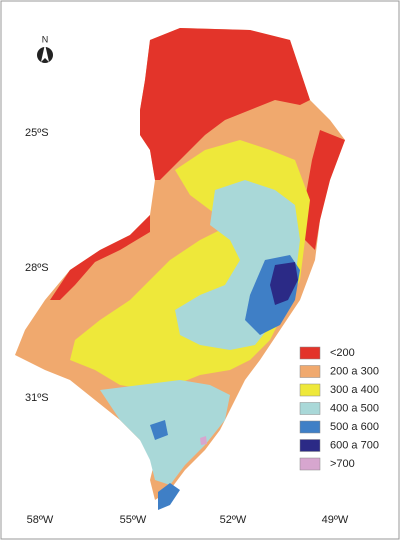 The image size is (400, 550). What do you see at coordinates (335, 520) in the screenshot?
I see `longitude-label: 49ºW` at bounding box center [335, 520].